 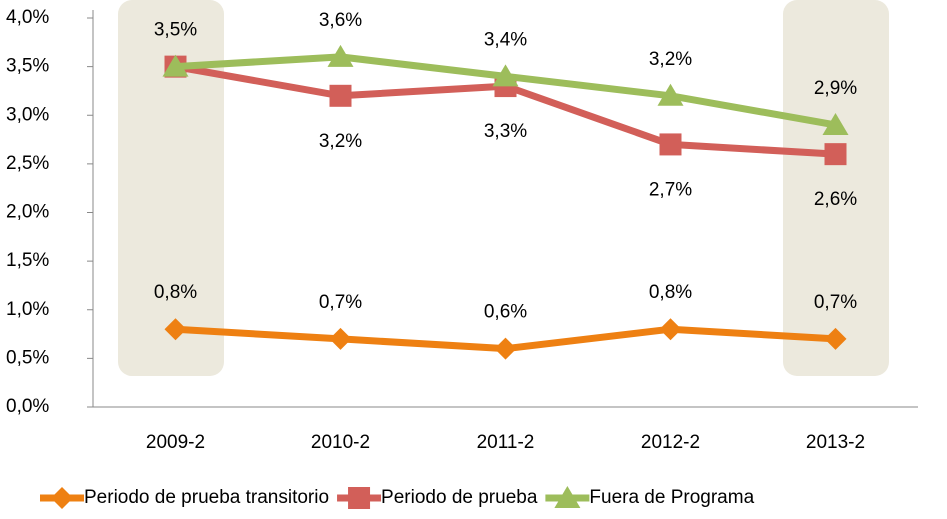 What do you see at coordinates (175, 30) in the screenshot?
I see `data-label: 3,5%` at bounding box center [175, 30].